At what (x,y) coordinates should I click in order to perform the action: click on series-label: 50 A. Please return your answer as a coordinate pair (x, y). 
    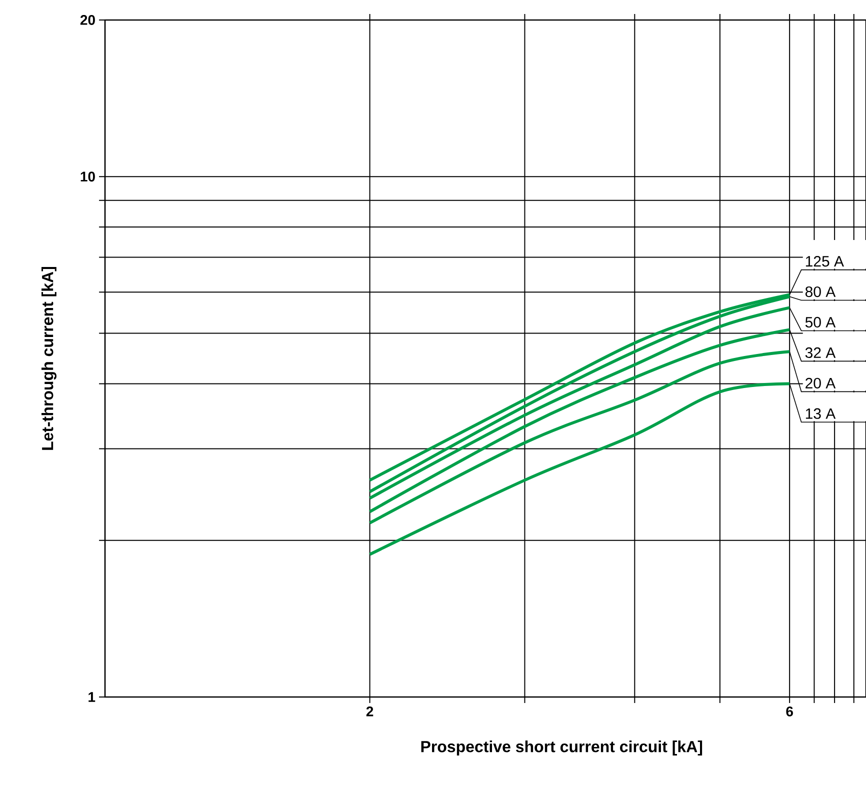
    Looking at the image, I should click on (820, 322).